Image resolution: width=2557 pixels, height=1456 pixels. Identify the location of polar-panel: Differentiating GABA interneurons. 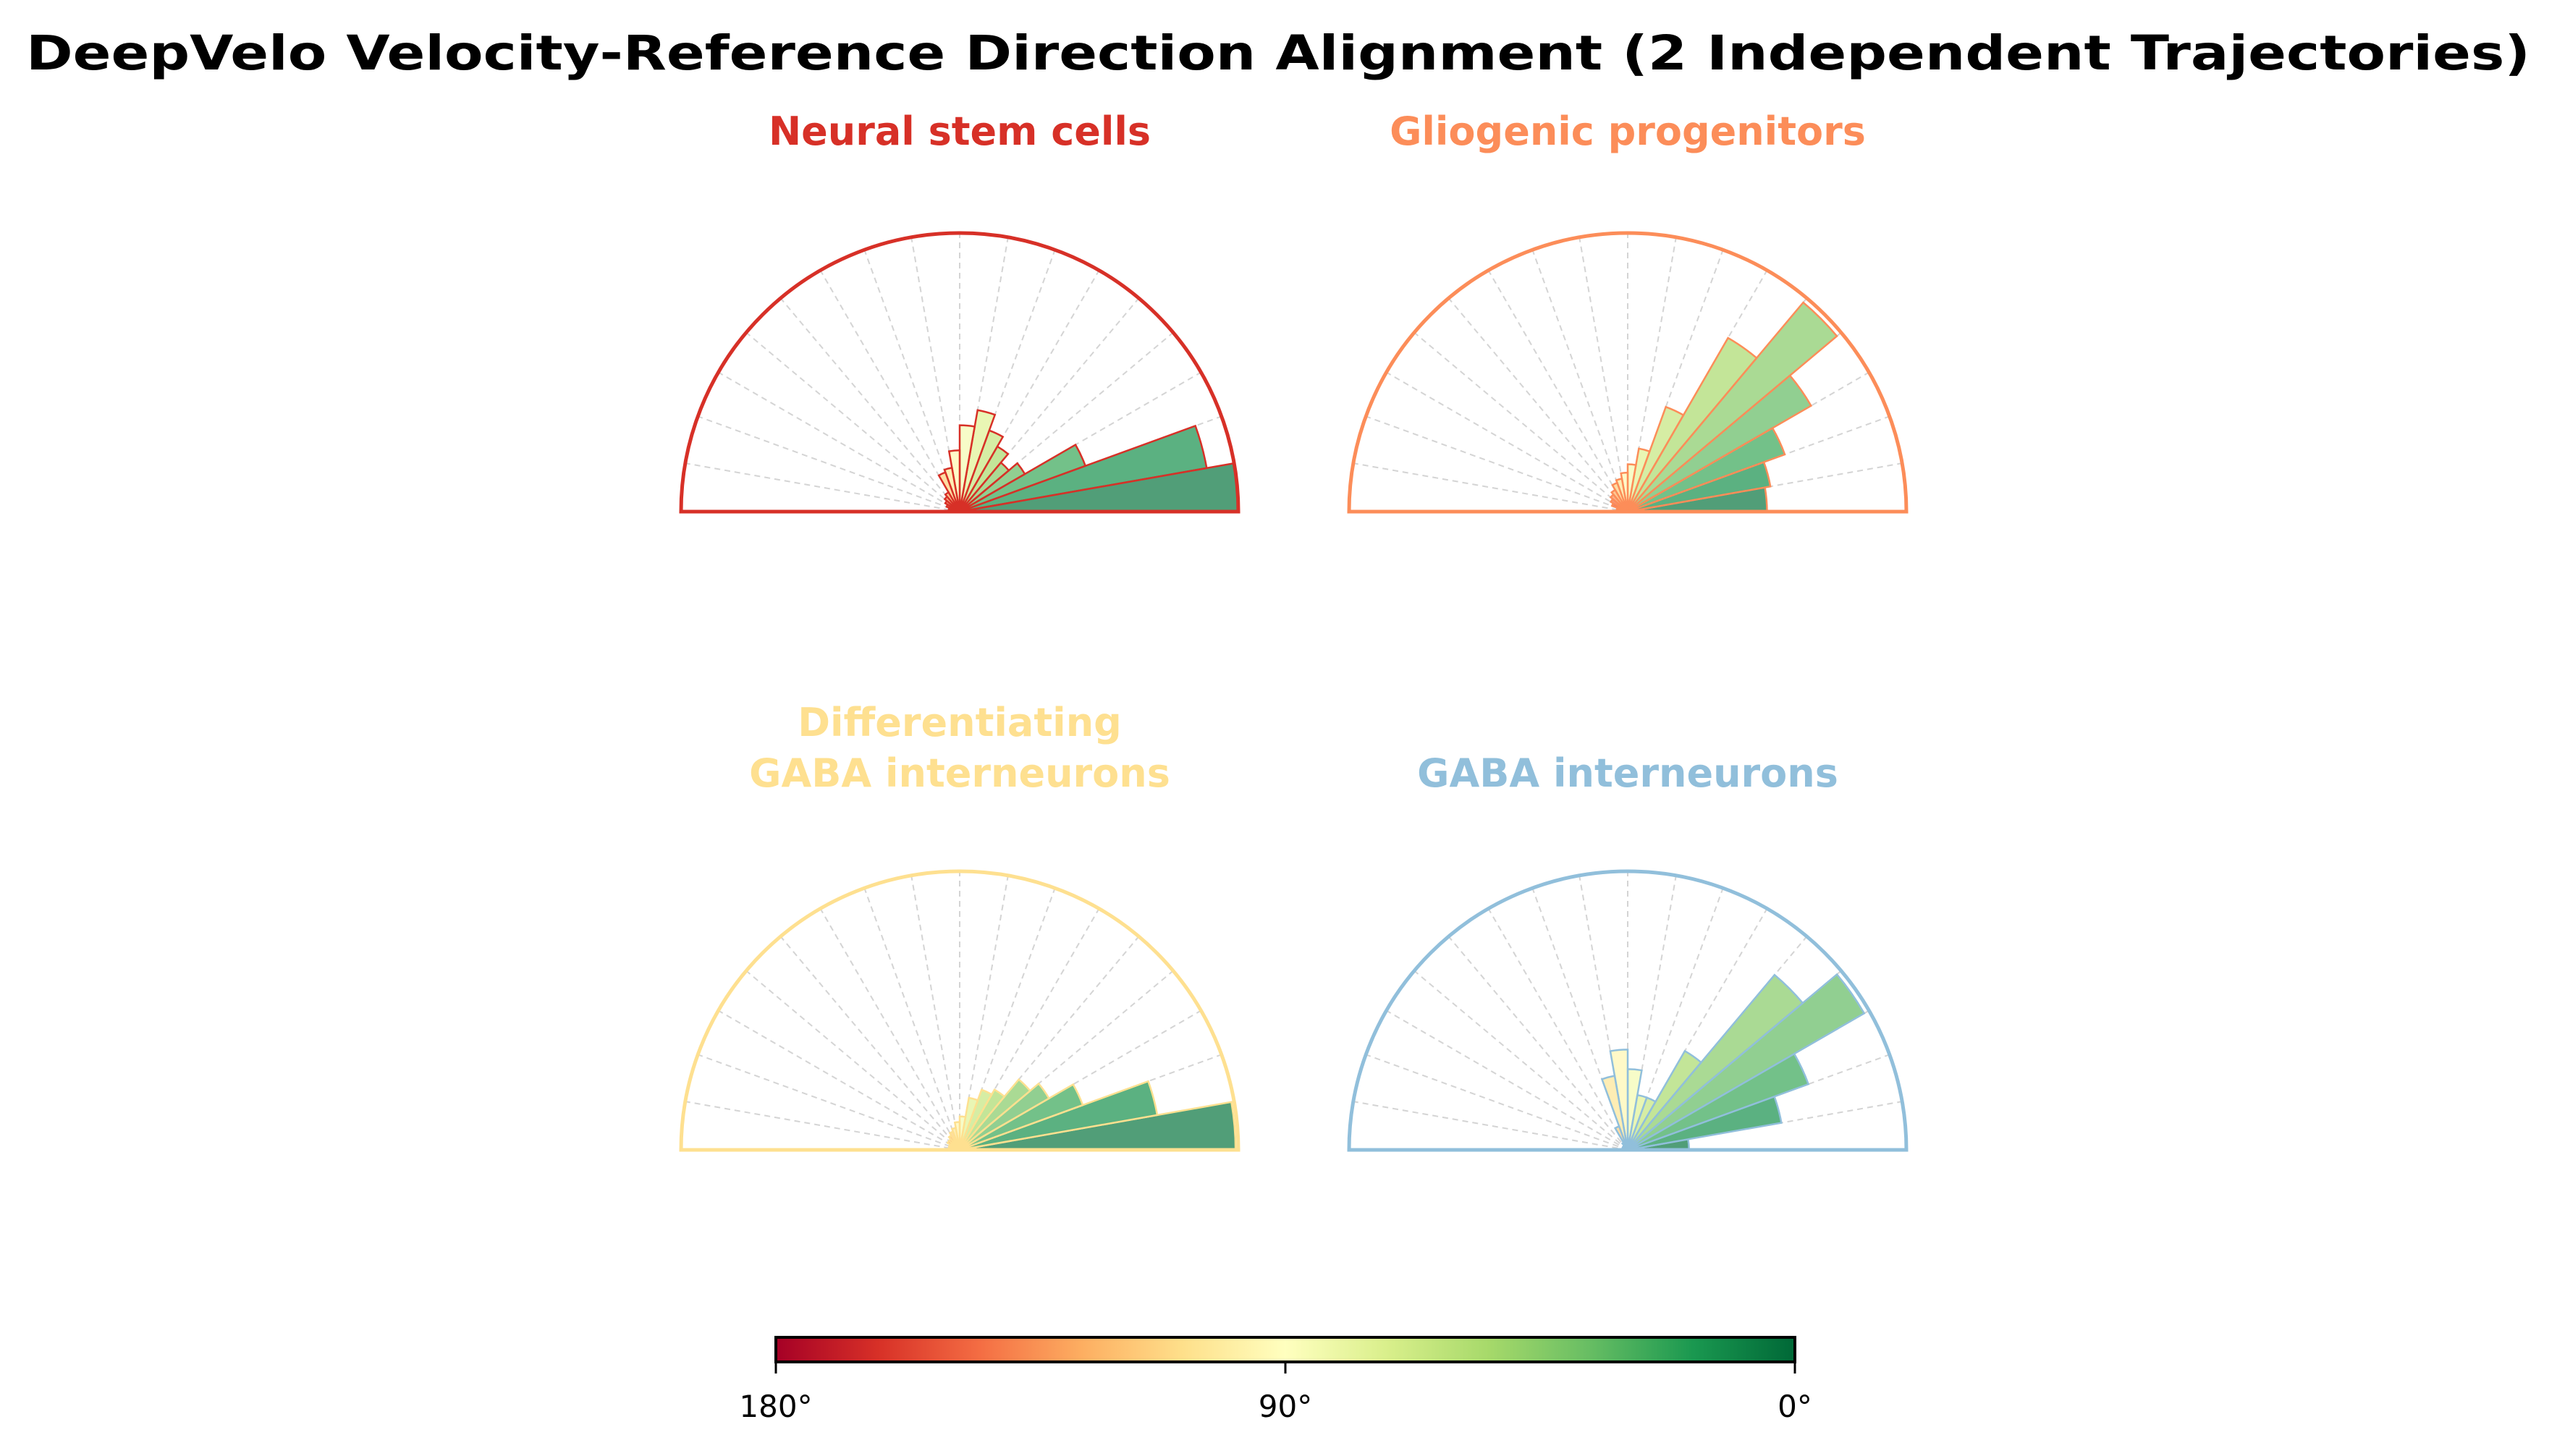
(960, 926).